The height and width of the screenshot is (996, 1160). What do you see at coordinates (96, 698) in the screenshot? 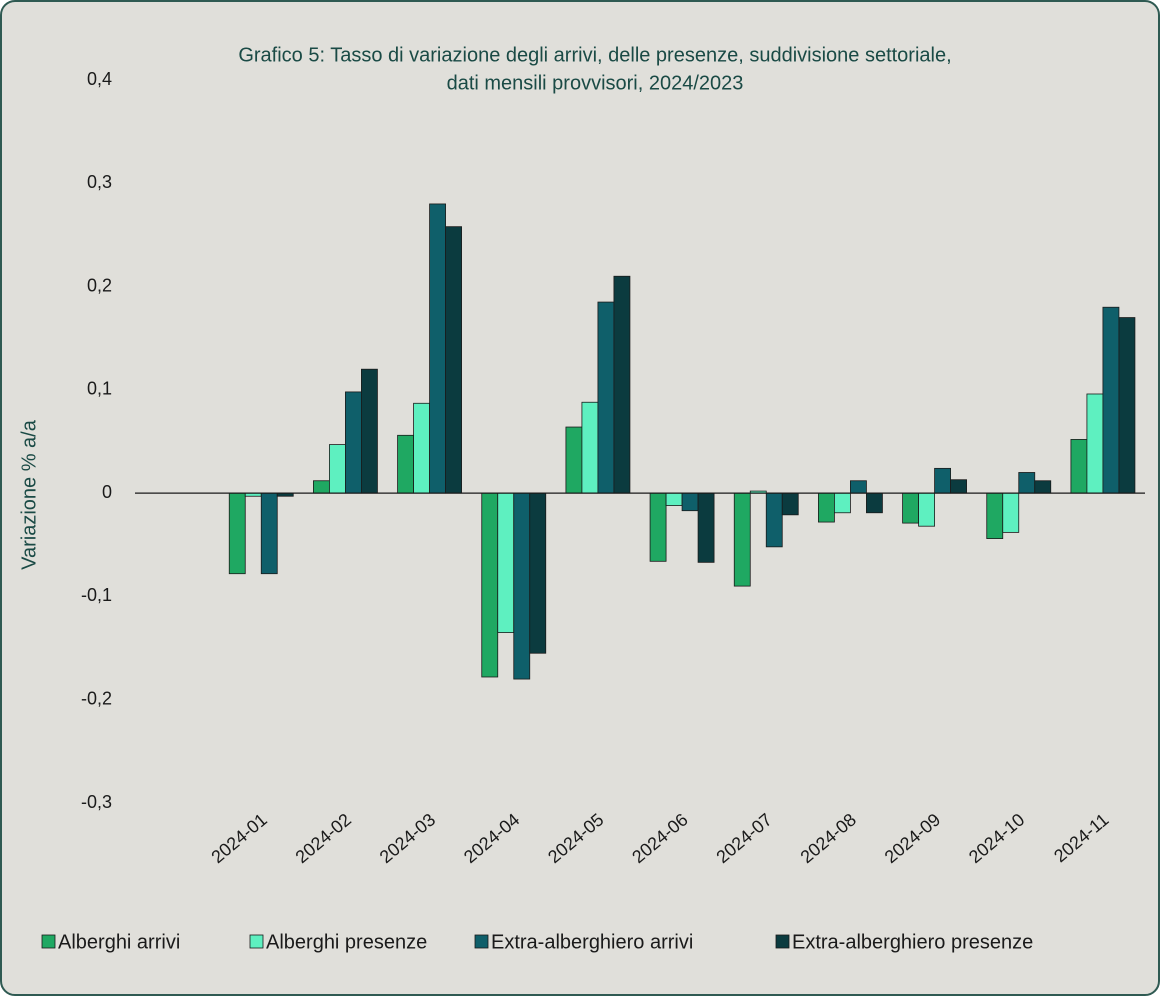
I see `y-tick-label: -0,2` at bounding box center [96, 698].